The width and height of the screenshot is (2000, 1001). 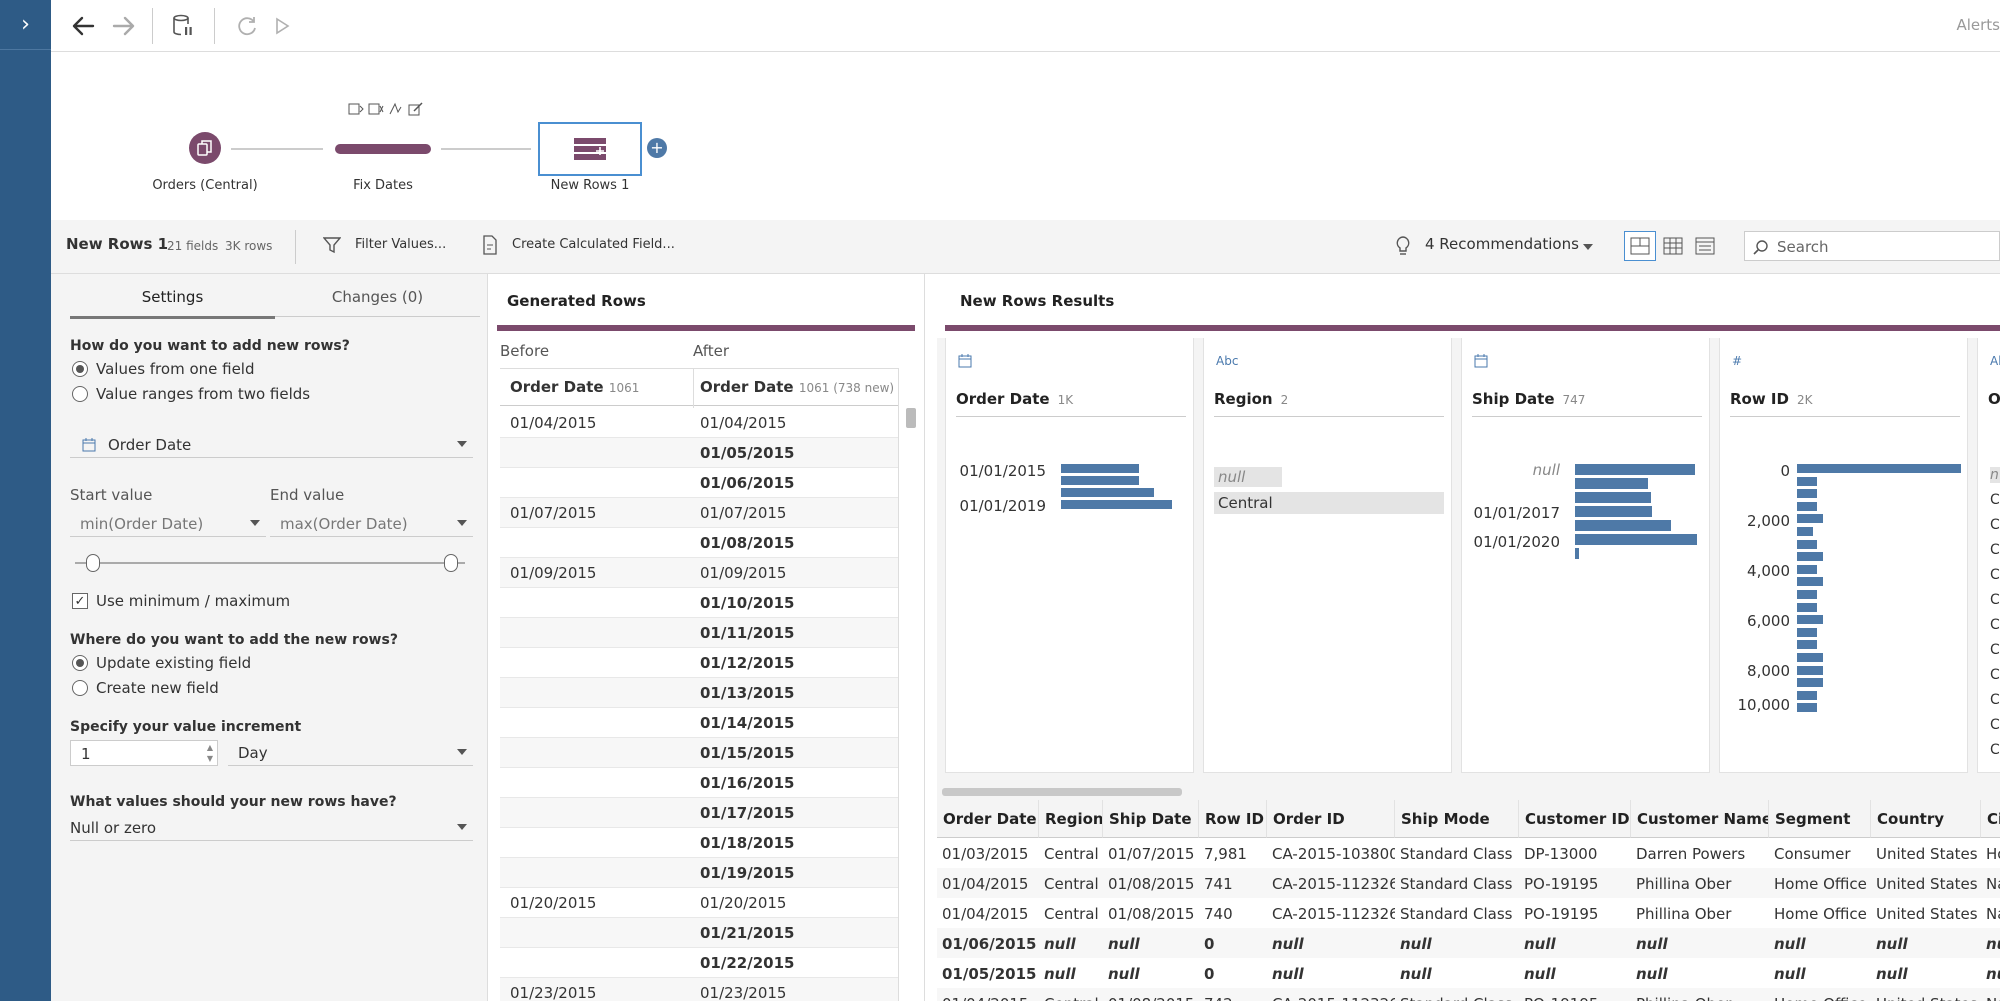 What do you see at coordinates (168, 524) in the screenshot?
I see `start-value-select: min(Order Date)` at bounding box center [168, 524].